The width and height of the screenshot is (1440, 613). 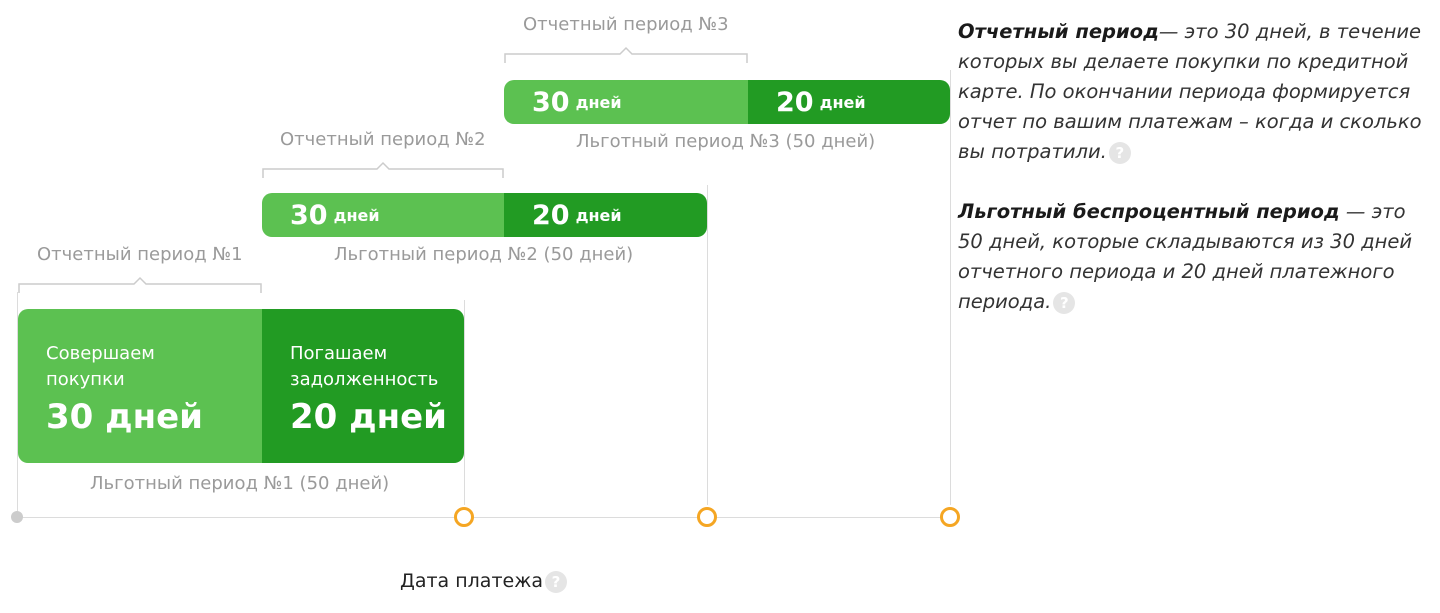 I want to click on pay-period-1-bar: Погашаем задолженность 20 дней, so click(x=363, y=386).